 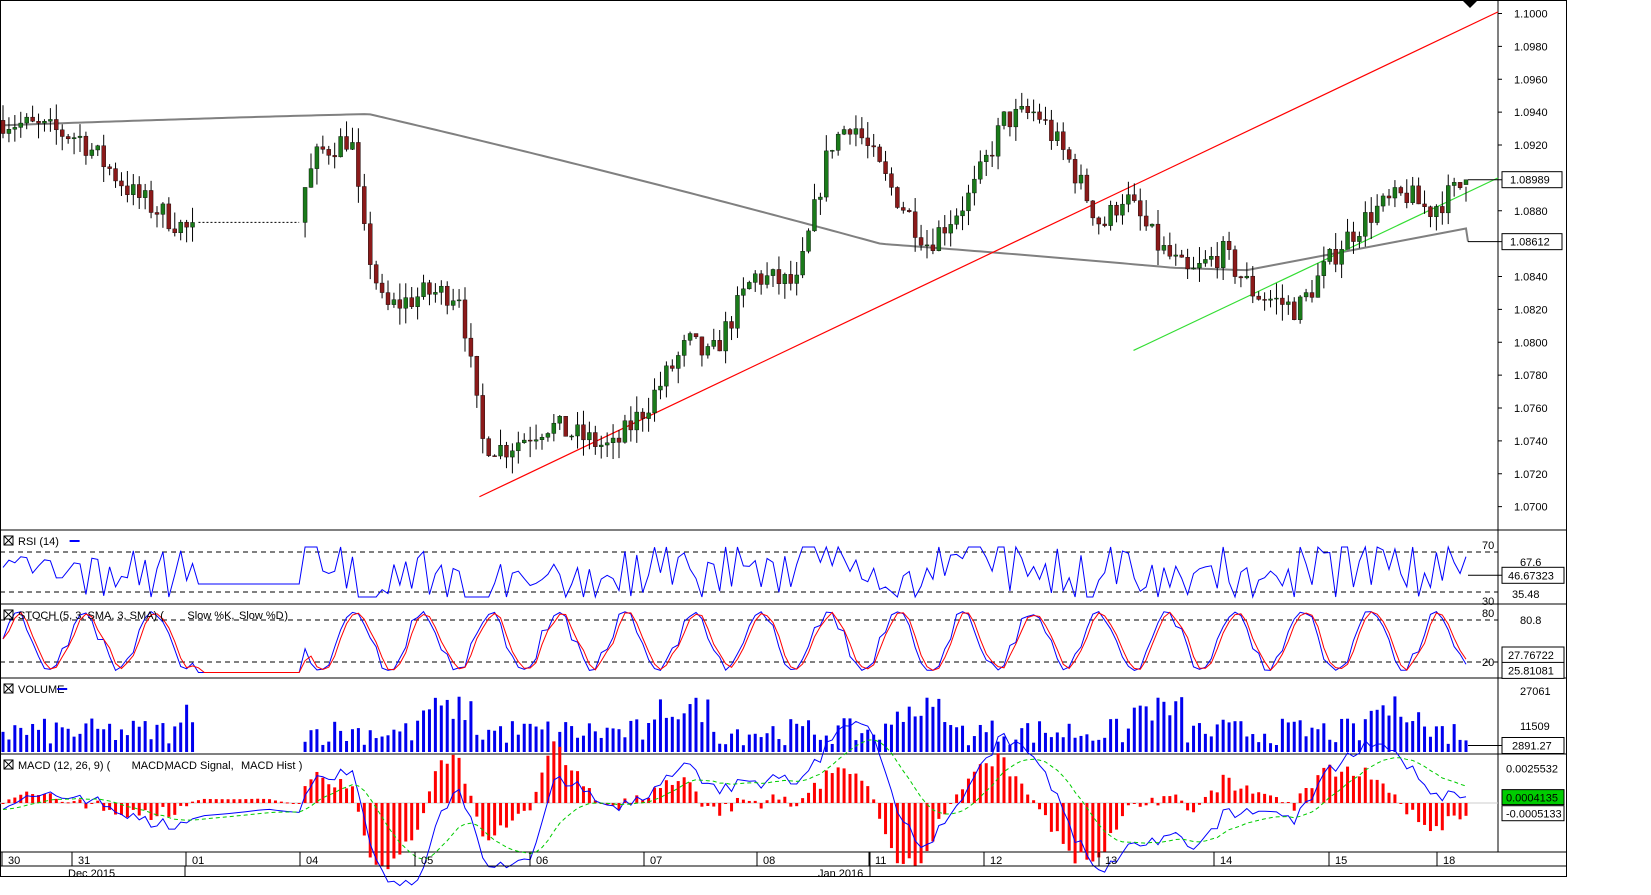 I want to click on price-tick-label: 1.0820, so click(x=1531, y=310).